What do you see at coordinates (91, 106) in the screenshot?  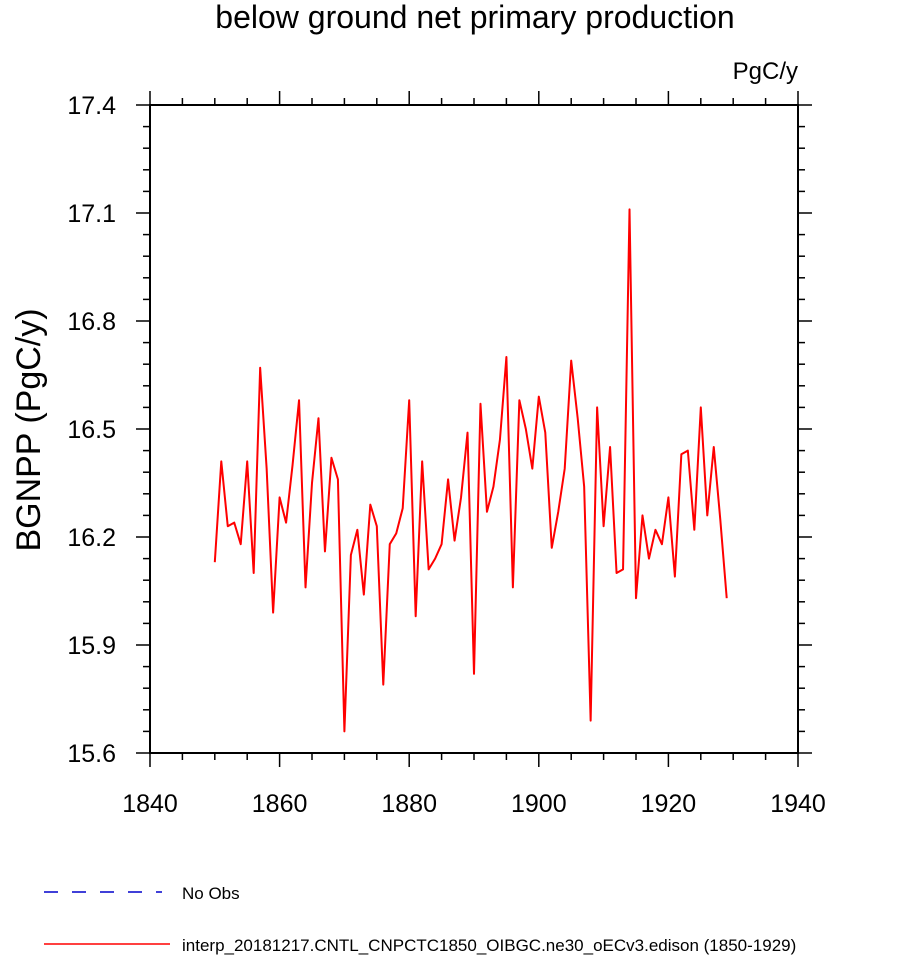 I see `y-tick-label: 17.4` at bounding box center [91, 106].